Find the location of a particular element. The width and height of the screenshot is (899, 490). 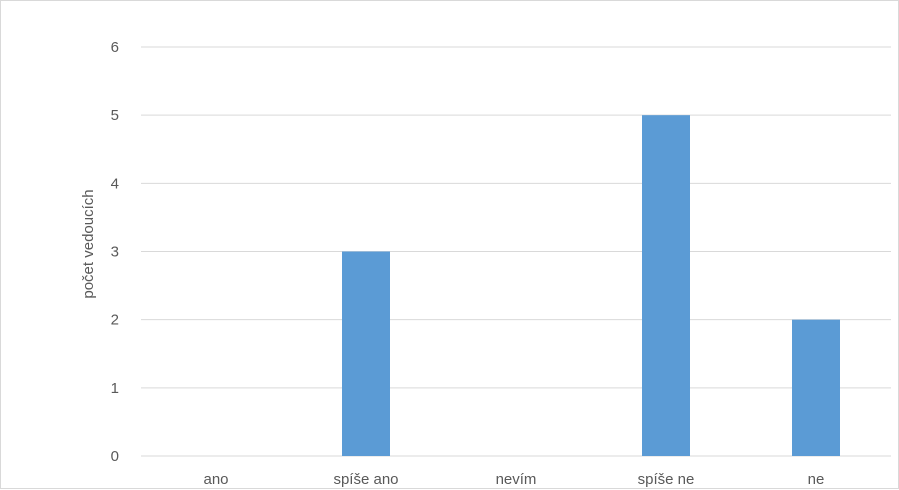

y-tick-label: 3 is located at coordinates (115, 252).